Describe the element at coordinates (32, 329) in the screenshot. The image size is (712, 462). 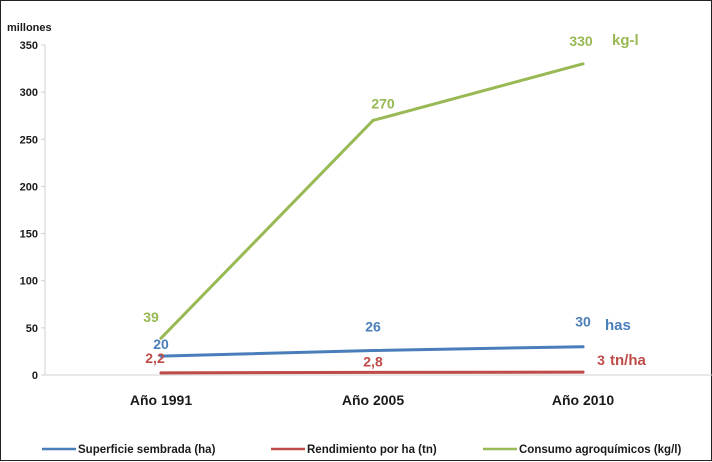
I see `y-tick-label: 50` at that location.